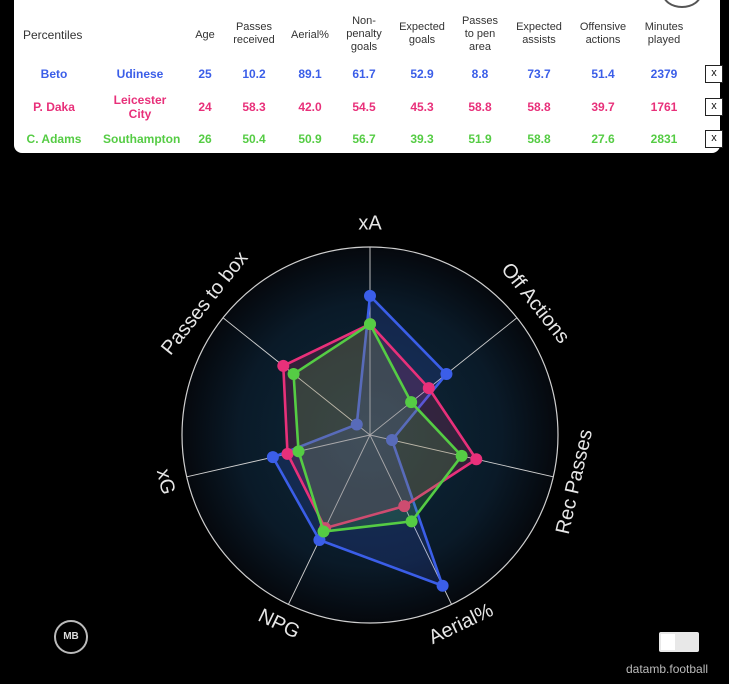 This screenshot has width=729, height=684. Describe the element at coordinates (310, 139) in the screenshot. I see `stat-value: 50.9` at that location.